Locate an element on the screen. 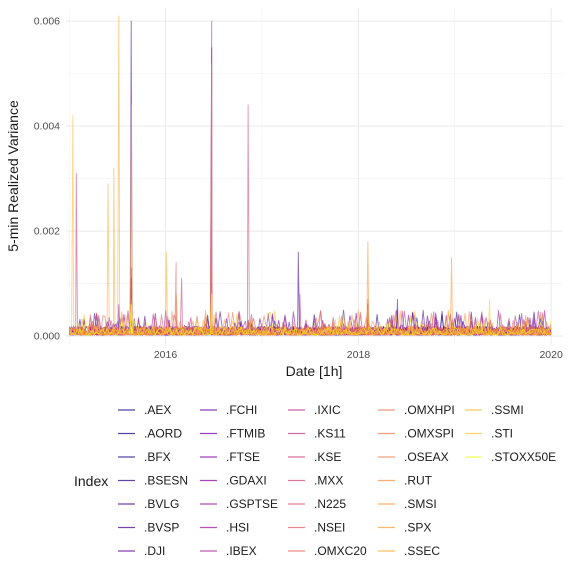 This screenshot has width=576, height=576. legend-label: .STI is located at coordinates (502, 434).